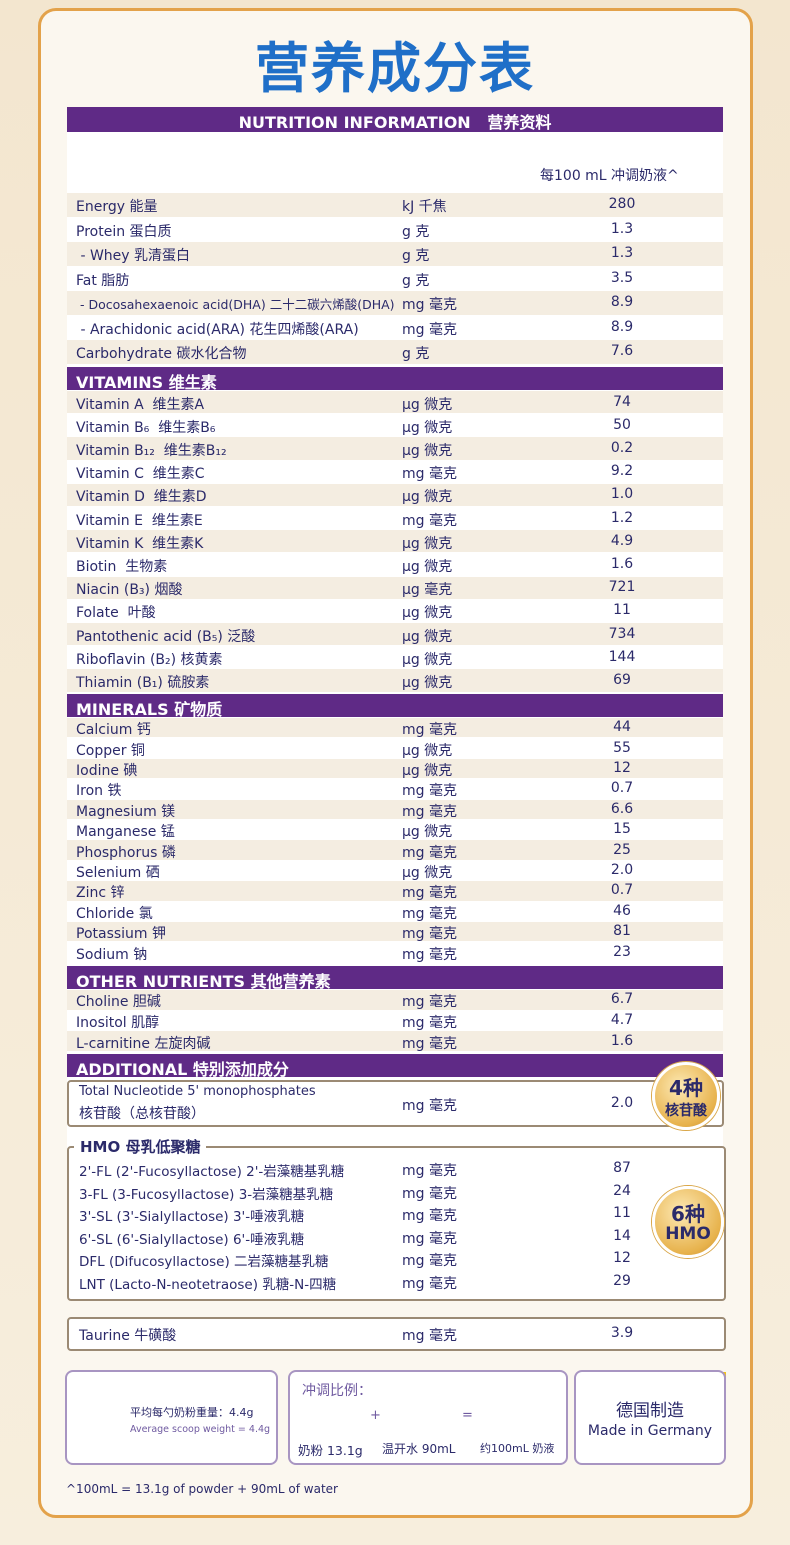  Describe the element at coordinates (140, 543) in the screenshot. I see `nutrient-name: Vitamin K 维生素K` at that location.